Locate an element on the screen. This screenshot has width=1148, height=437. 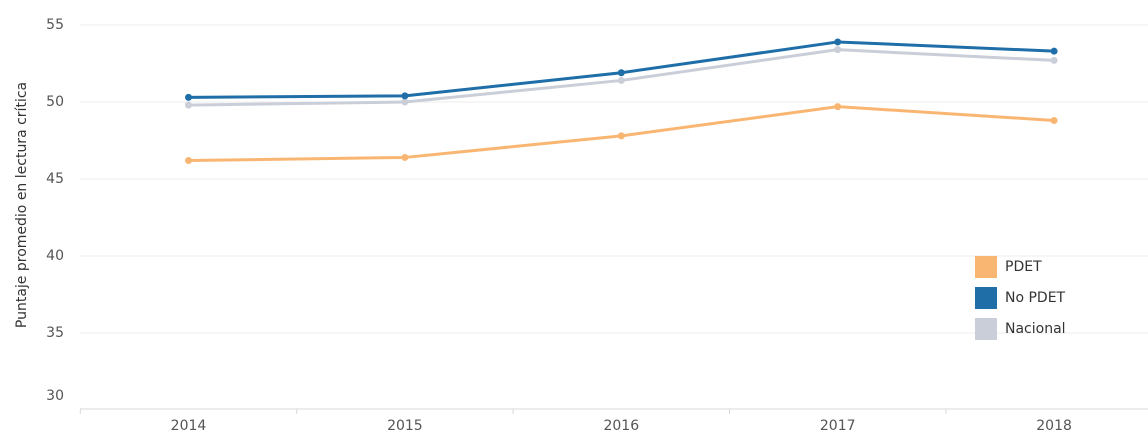
x-tick-label: 2014 is located at coordinates (189, 426).